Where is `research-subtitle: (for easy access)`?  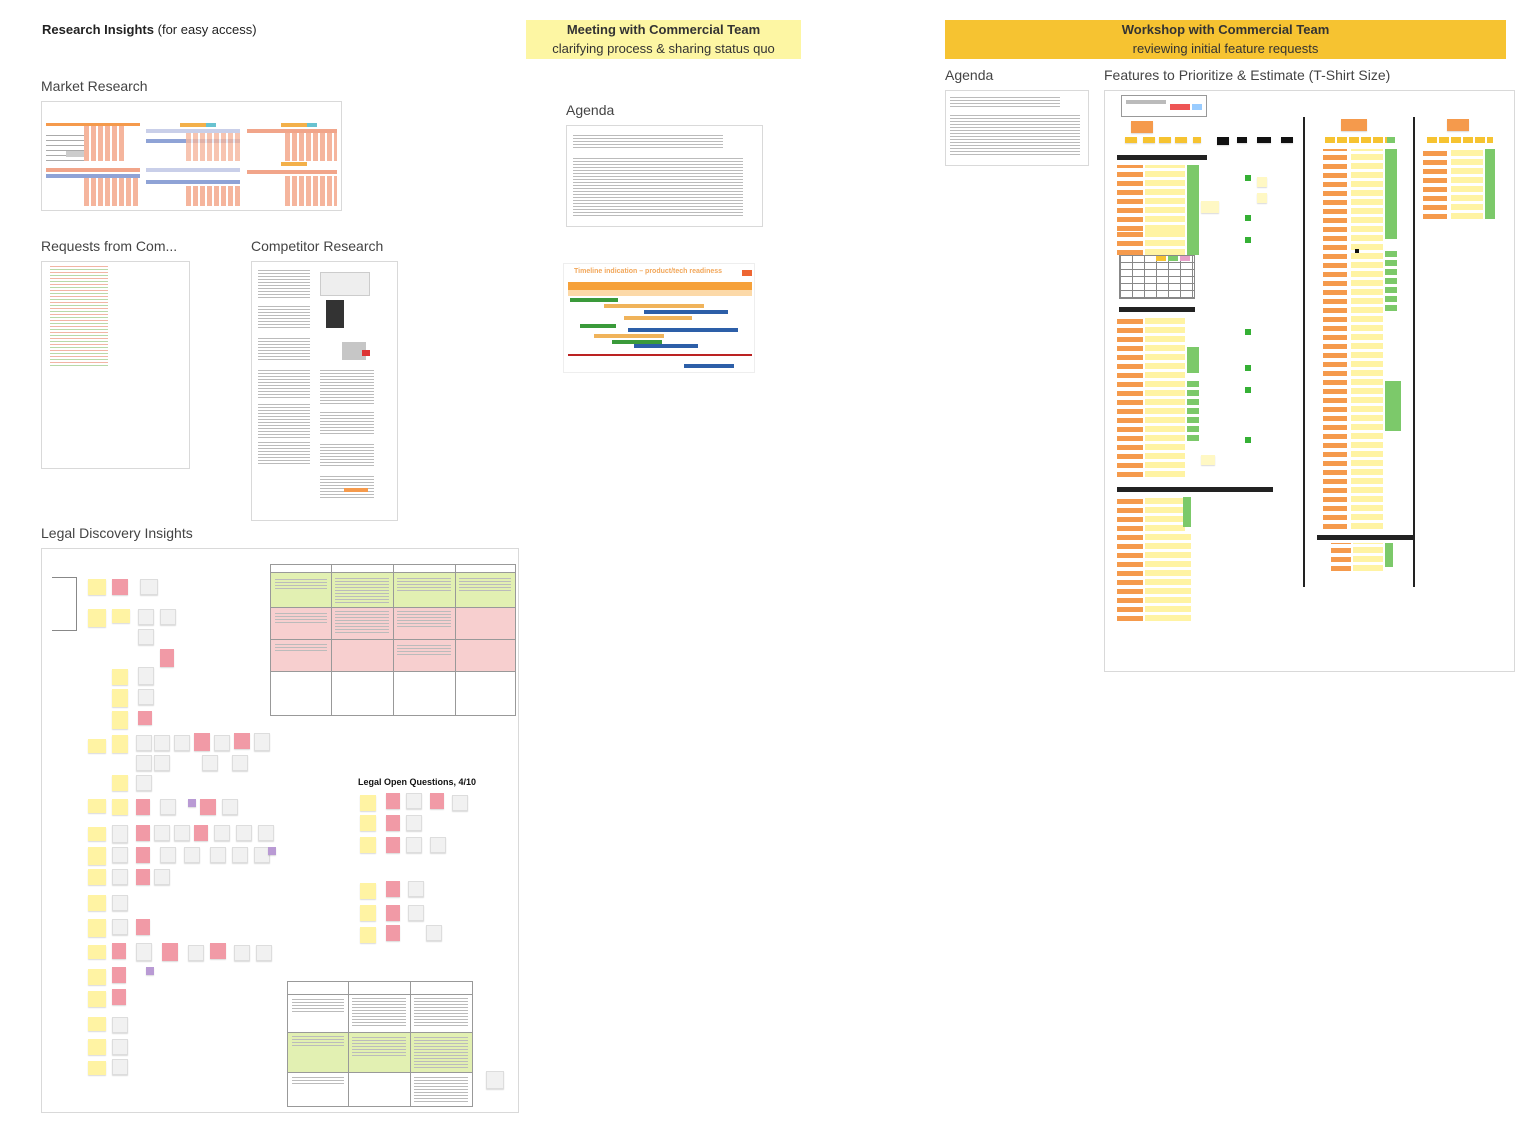 research-subtitle: (for easy access) is located at coordinates (207, 29).